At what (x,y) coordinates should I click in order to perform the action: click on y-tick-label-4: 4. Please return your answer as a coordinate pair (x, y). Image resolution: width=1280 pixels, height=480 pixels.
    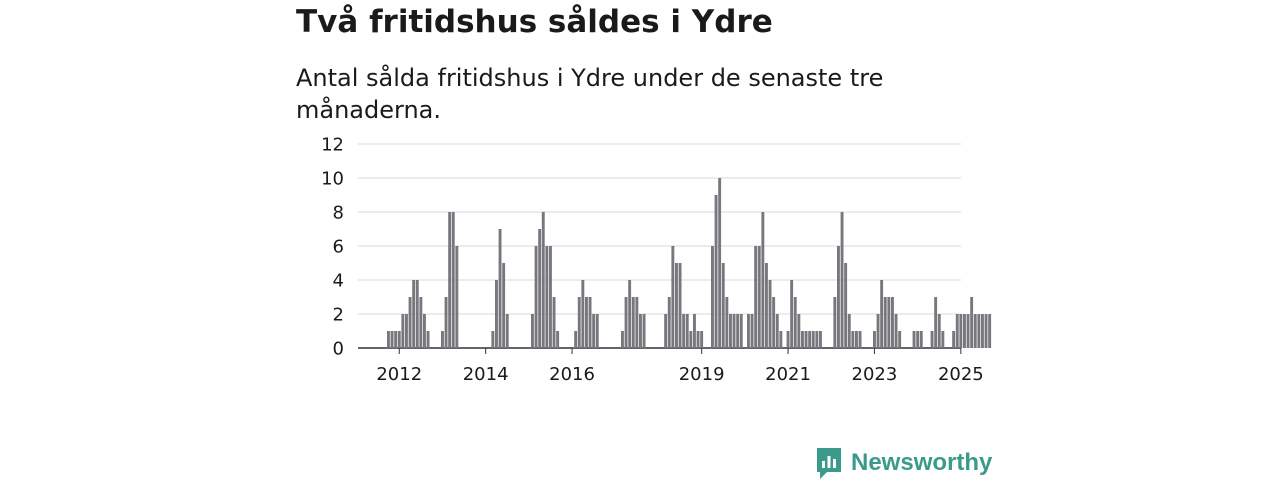
    Looking at the image, I should click on (338, 281).